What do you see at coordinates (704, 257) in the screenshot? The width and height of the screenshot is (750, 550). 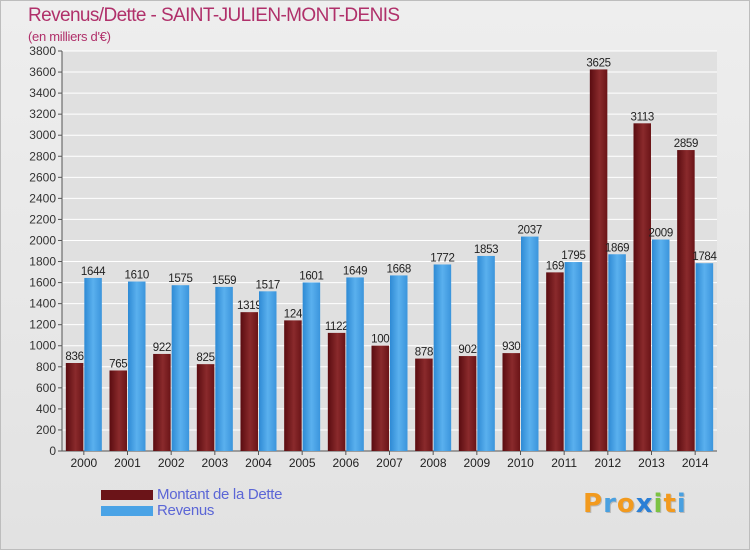 I see `data-label-revenue: 1784` at bounding box center [704, 257].